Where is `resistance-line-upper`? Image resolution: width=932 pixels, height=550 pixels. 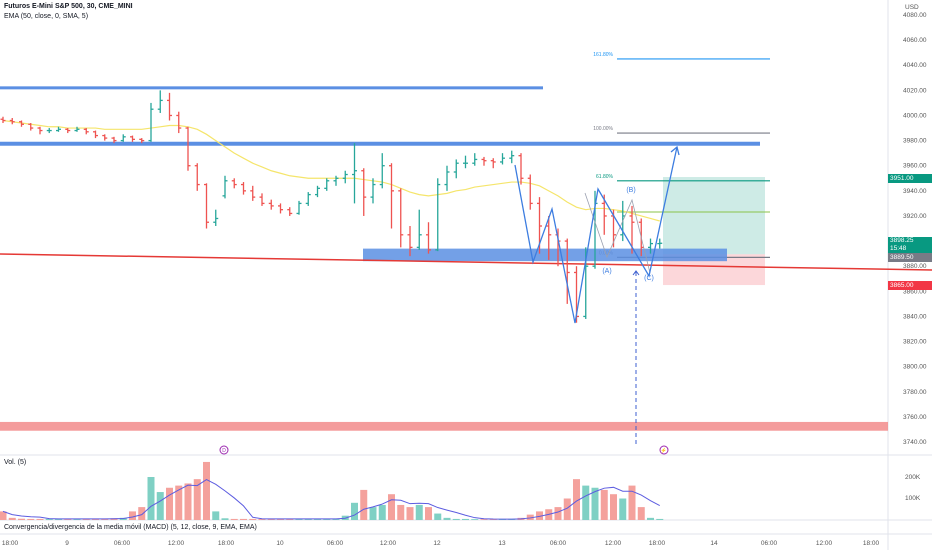 resistance-line-upper is located at coordinates (271, 88).